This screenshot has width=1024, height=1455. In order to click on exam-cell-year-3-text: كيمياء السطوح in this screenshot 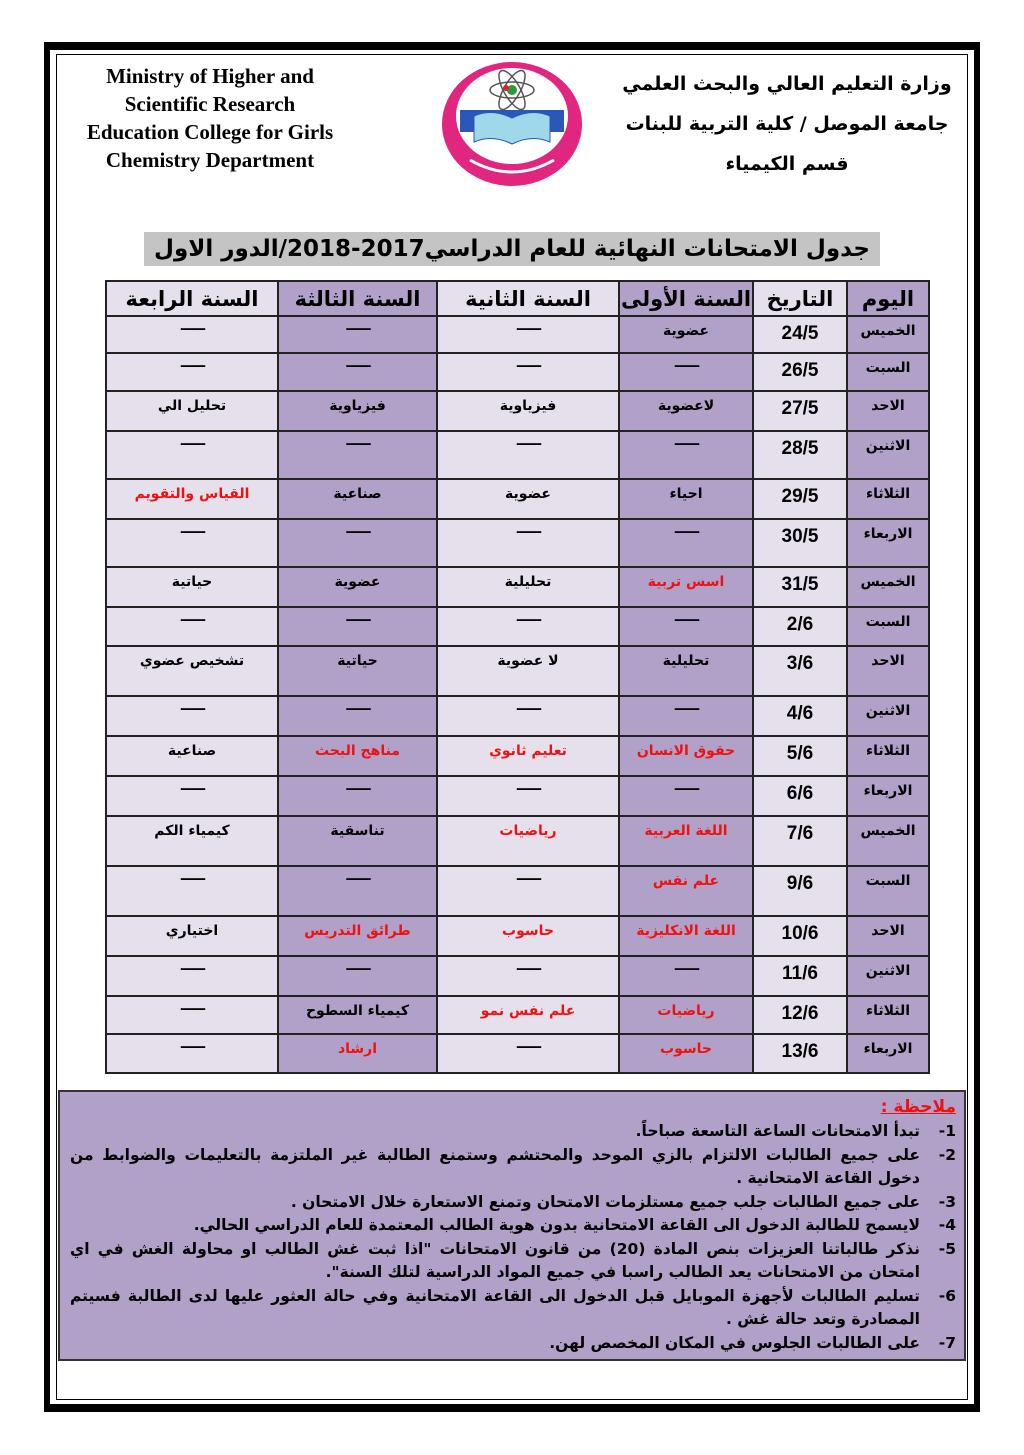, I will do `click(357, 1011)`.